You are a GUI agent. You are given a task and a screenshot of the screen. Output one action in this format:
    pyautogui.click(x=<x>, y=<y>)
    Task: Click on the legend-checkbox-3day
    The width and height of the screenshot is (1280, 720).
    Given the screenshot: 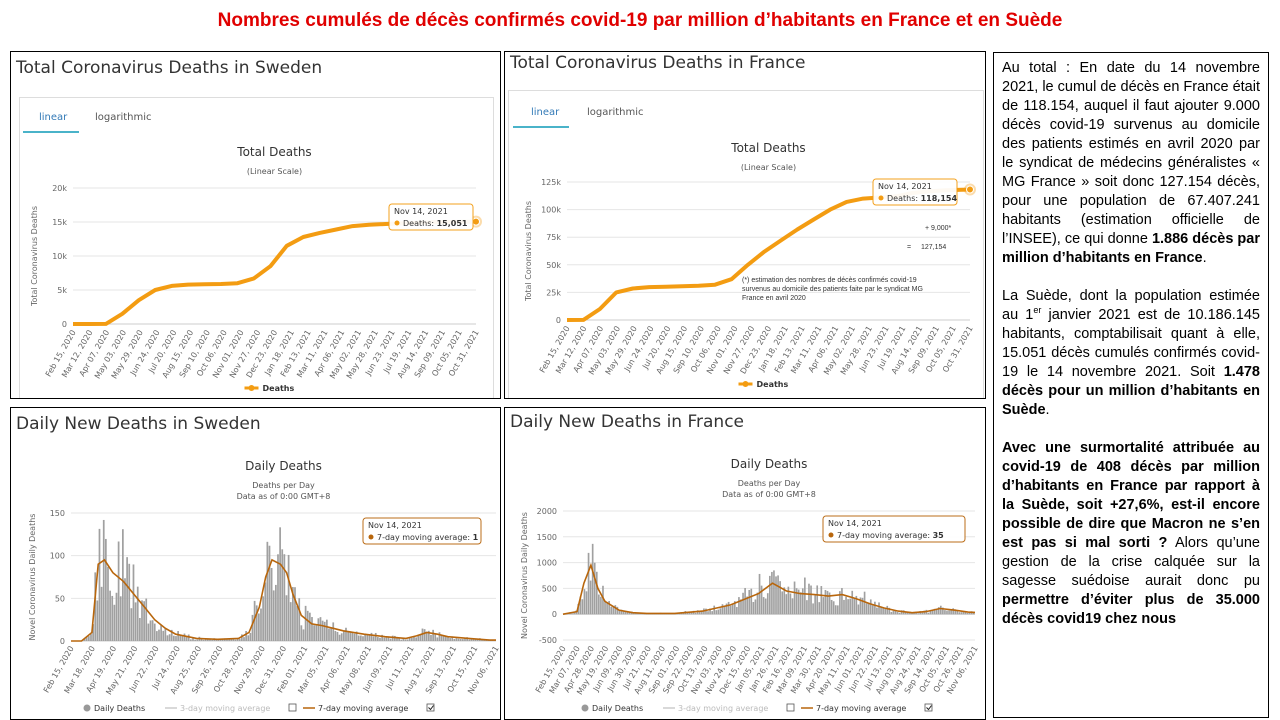 What is the action you would take?
    pyautogui.click(x=790, y=707)
    